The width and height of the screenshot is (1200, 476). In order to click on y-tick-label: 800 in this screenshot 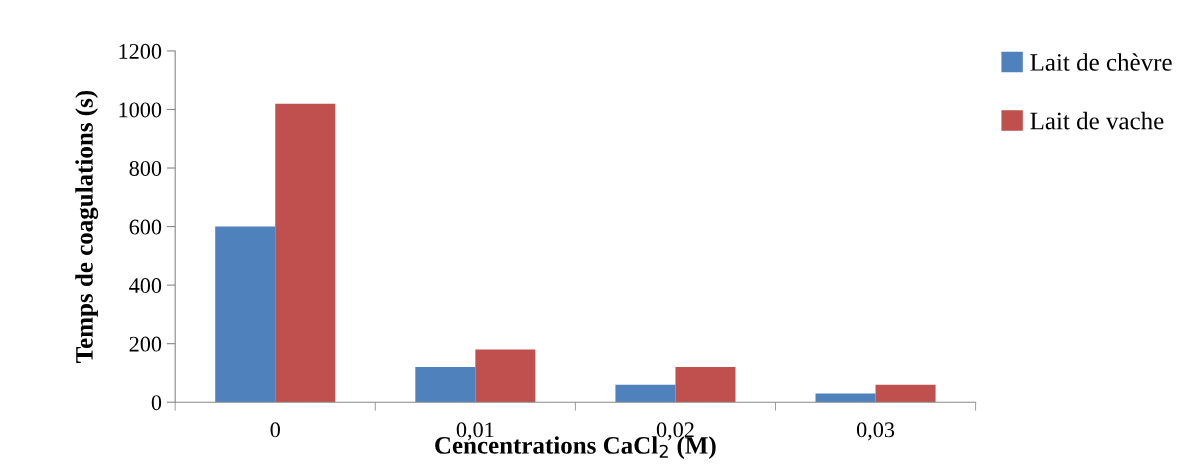, I will do `click(145, 168)`.